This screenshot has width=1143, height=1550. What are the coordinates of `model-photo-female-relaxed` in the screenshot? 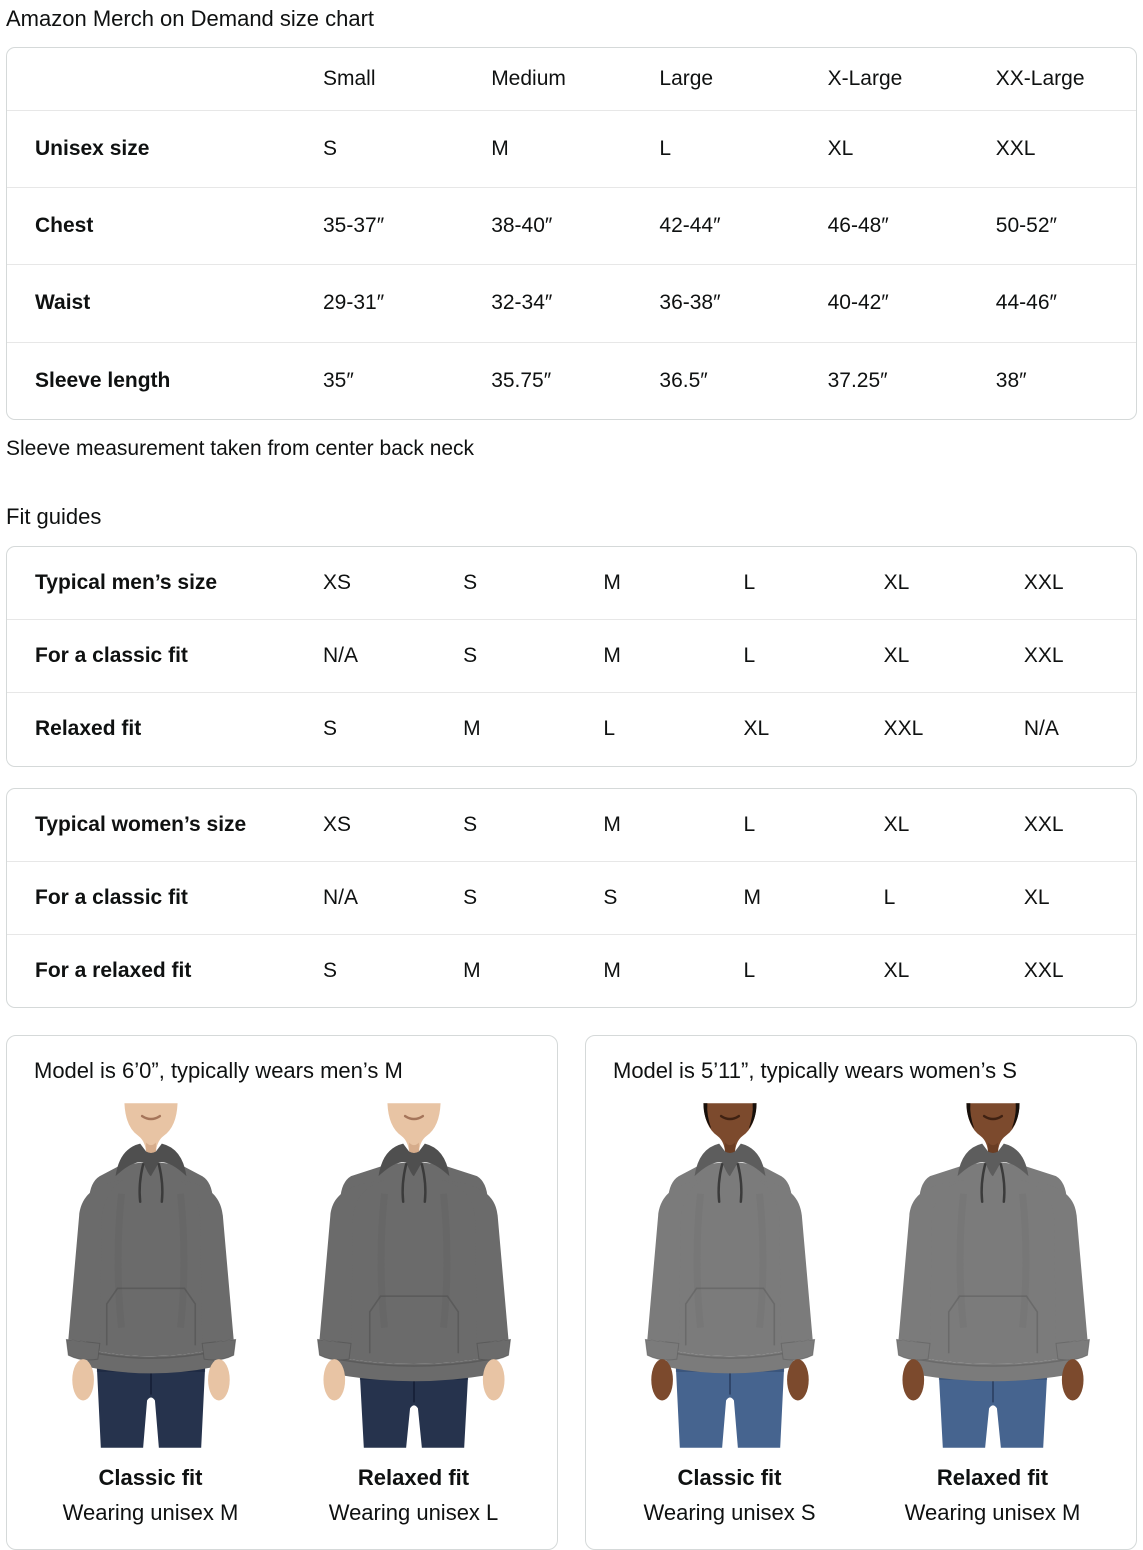 It's located at (993, 1275).